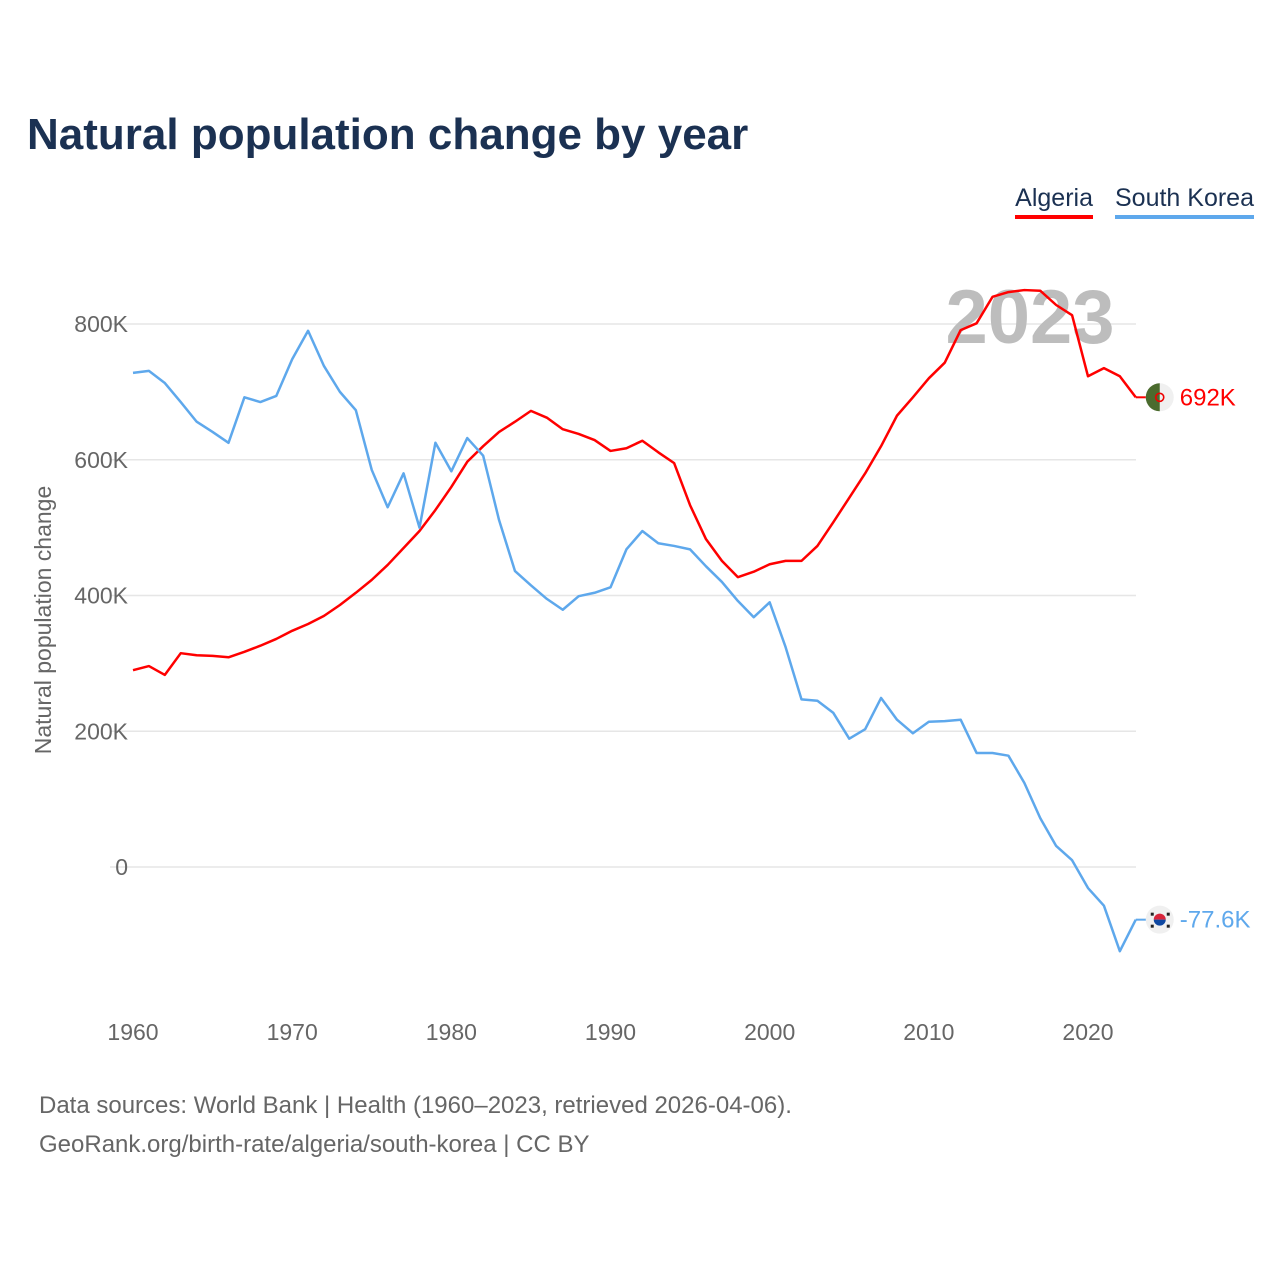 The width and height of the screenshot is (1280, 1280). I want to click on x-tick-label: 1980, so click(451, 1032).